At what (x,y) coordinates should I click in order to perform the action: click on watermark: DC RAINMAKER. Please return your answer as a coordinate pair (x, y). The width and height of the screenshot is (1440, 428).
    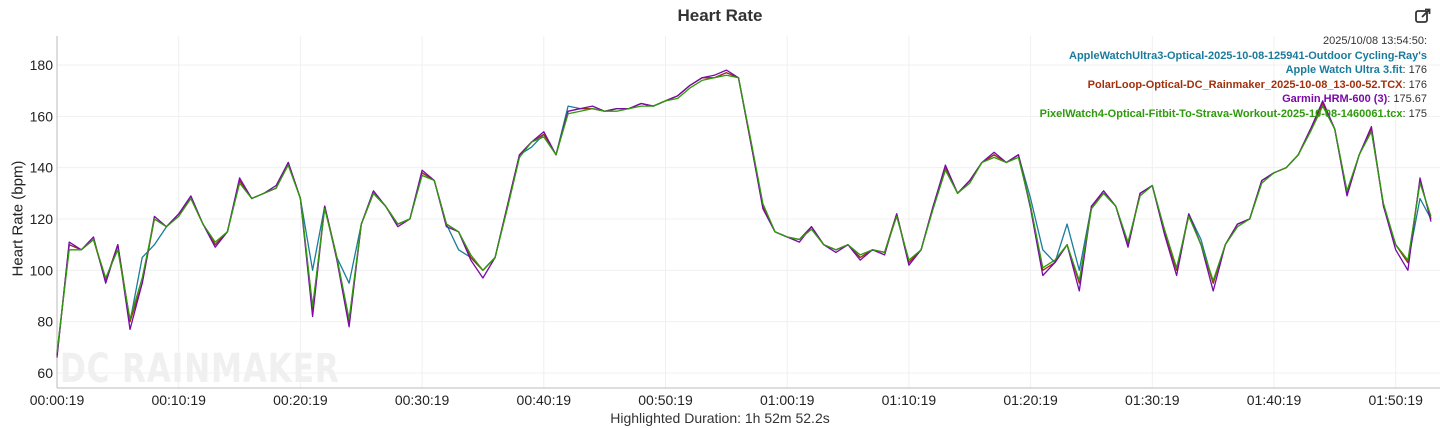
    Looking at the image, I should click on (200, 369).